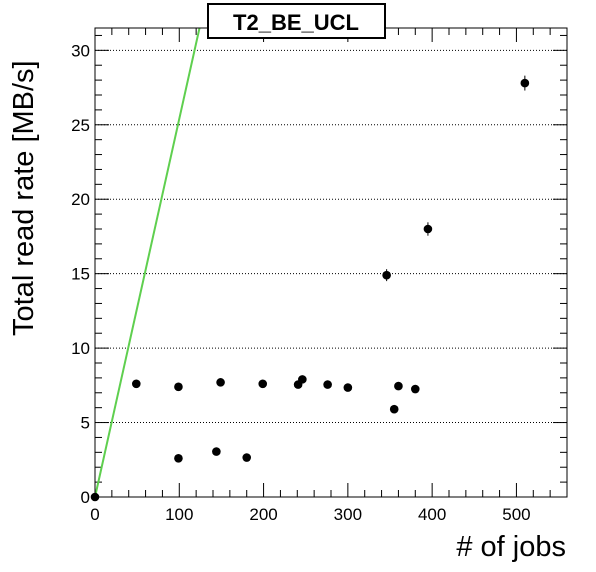  I want to click on y-tick-label: 5, so click(85, 423).